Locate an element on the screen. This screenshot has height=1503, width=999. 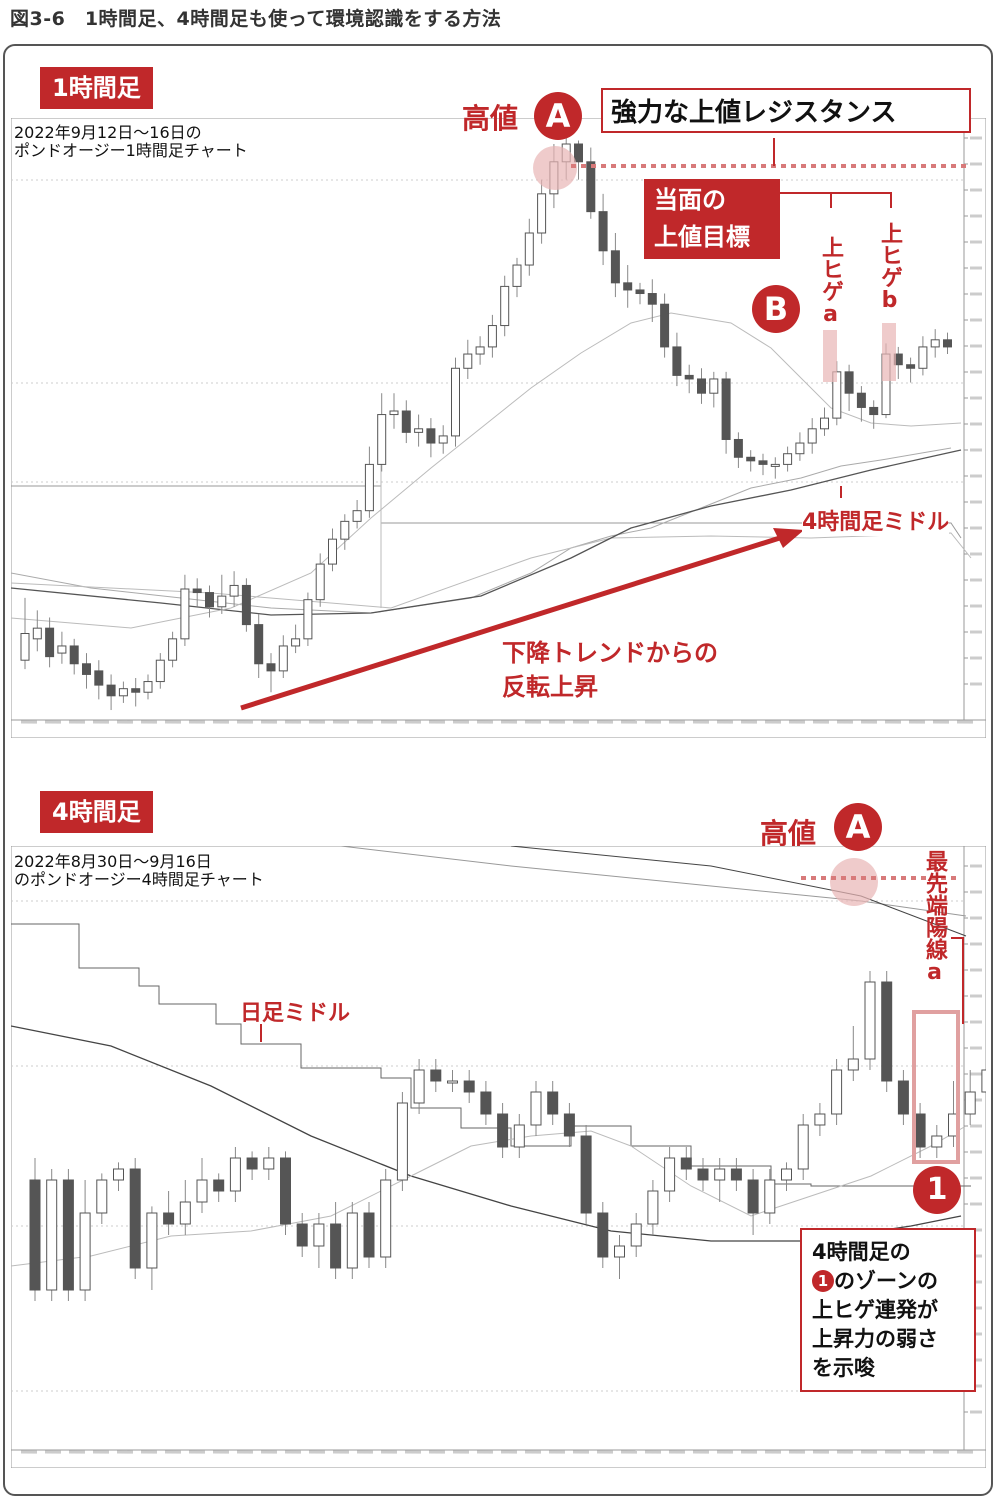
note-line1: 4時間足の is located at coordinates (861, 1252).